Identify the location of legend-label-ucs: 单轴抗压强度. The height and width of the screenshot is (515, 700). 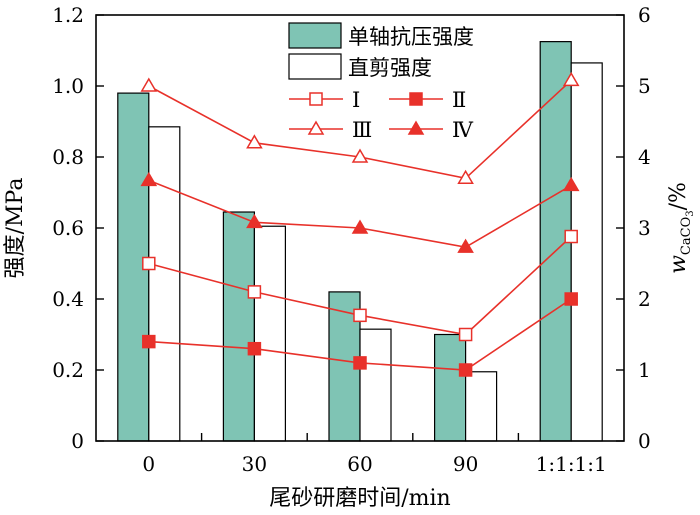
(411, 37).